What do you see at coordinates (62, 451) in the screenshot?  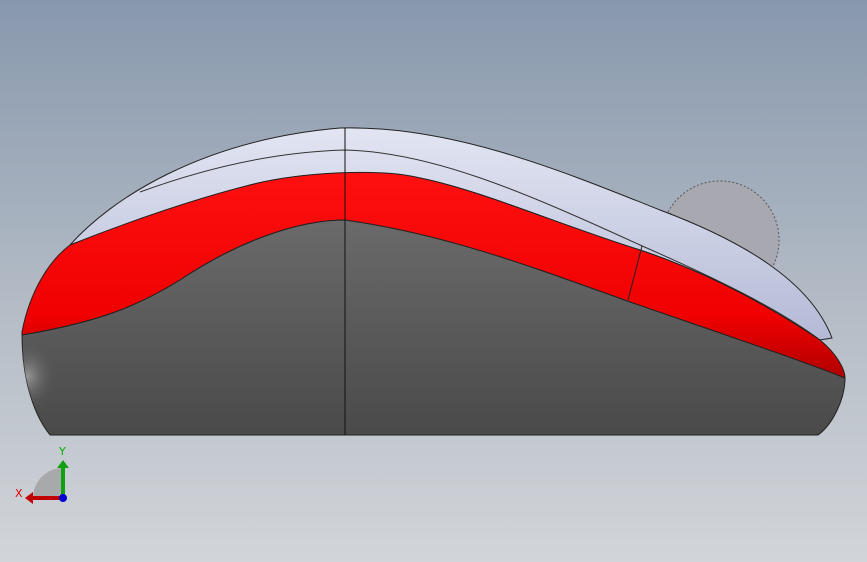 I see `y-axis-label: Y` at bounding box center [62, 451].